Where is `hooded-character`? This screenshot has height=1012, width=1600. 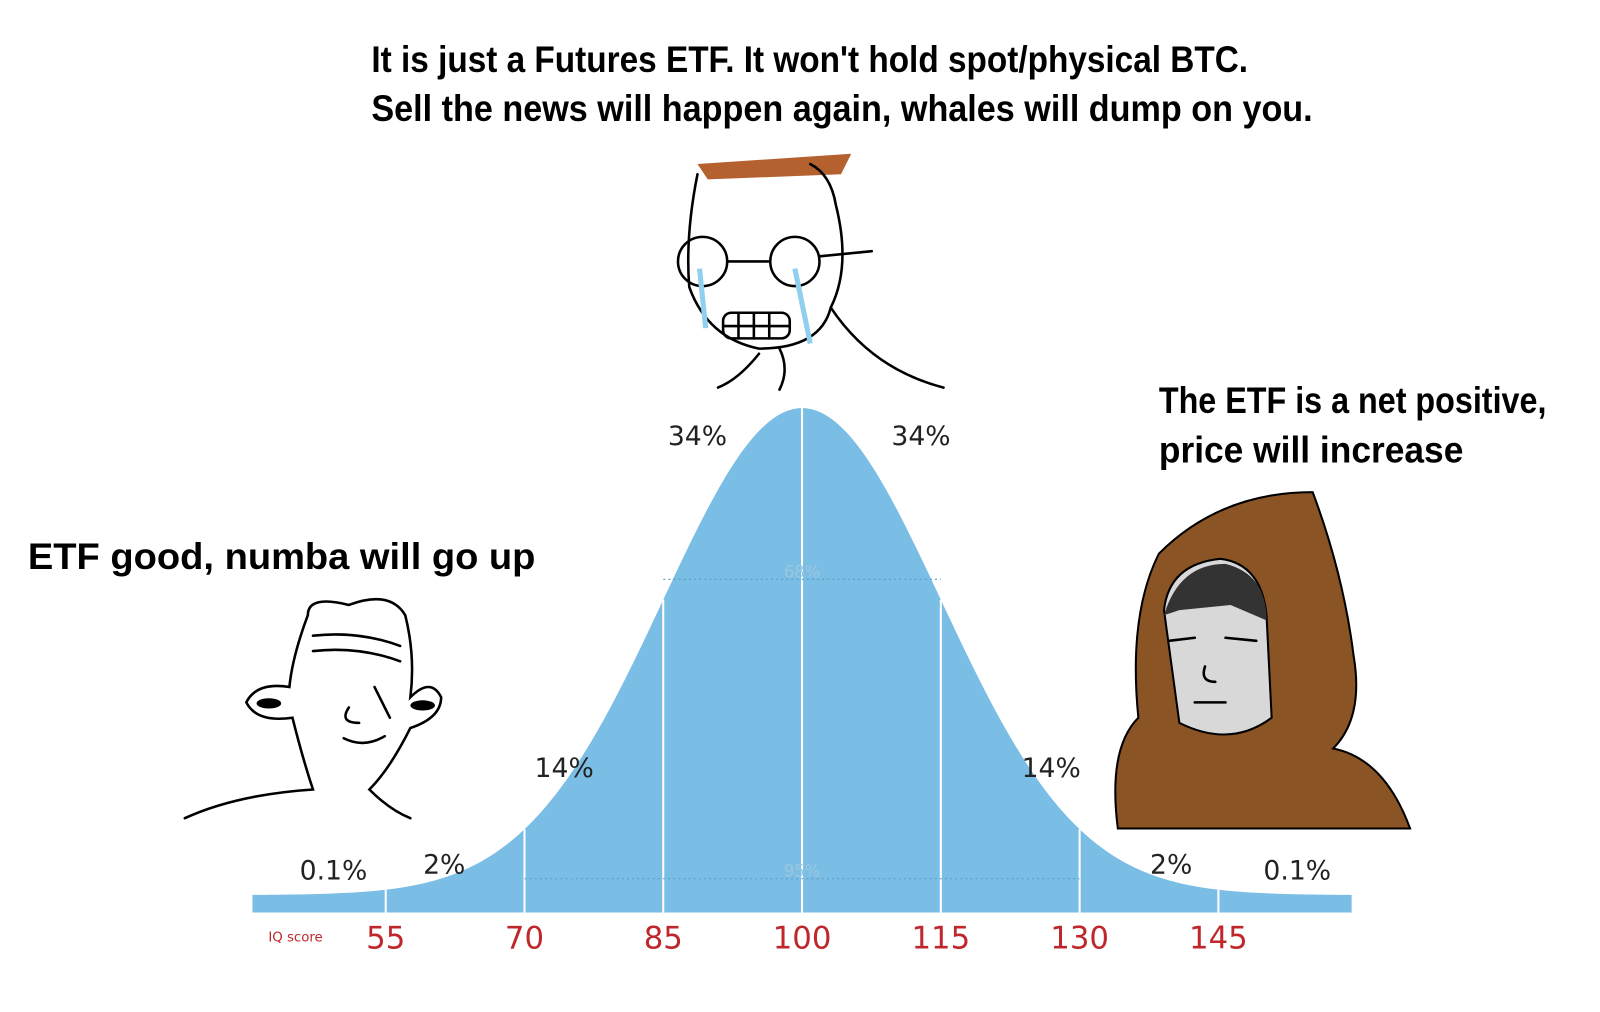 hooded-character is located at coordinates (1263, 660).